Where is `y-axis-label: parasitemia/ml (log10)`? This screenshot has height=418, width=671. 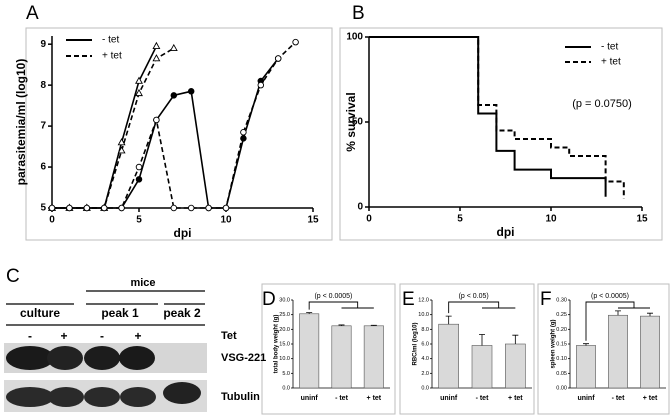 y-axis-label: parasitemia/ml (log10) is located at coordinates (21, 122).